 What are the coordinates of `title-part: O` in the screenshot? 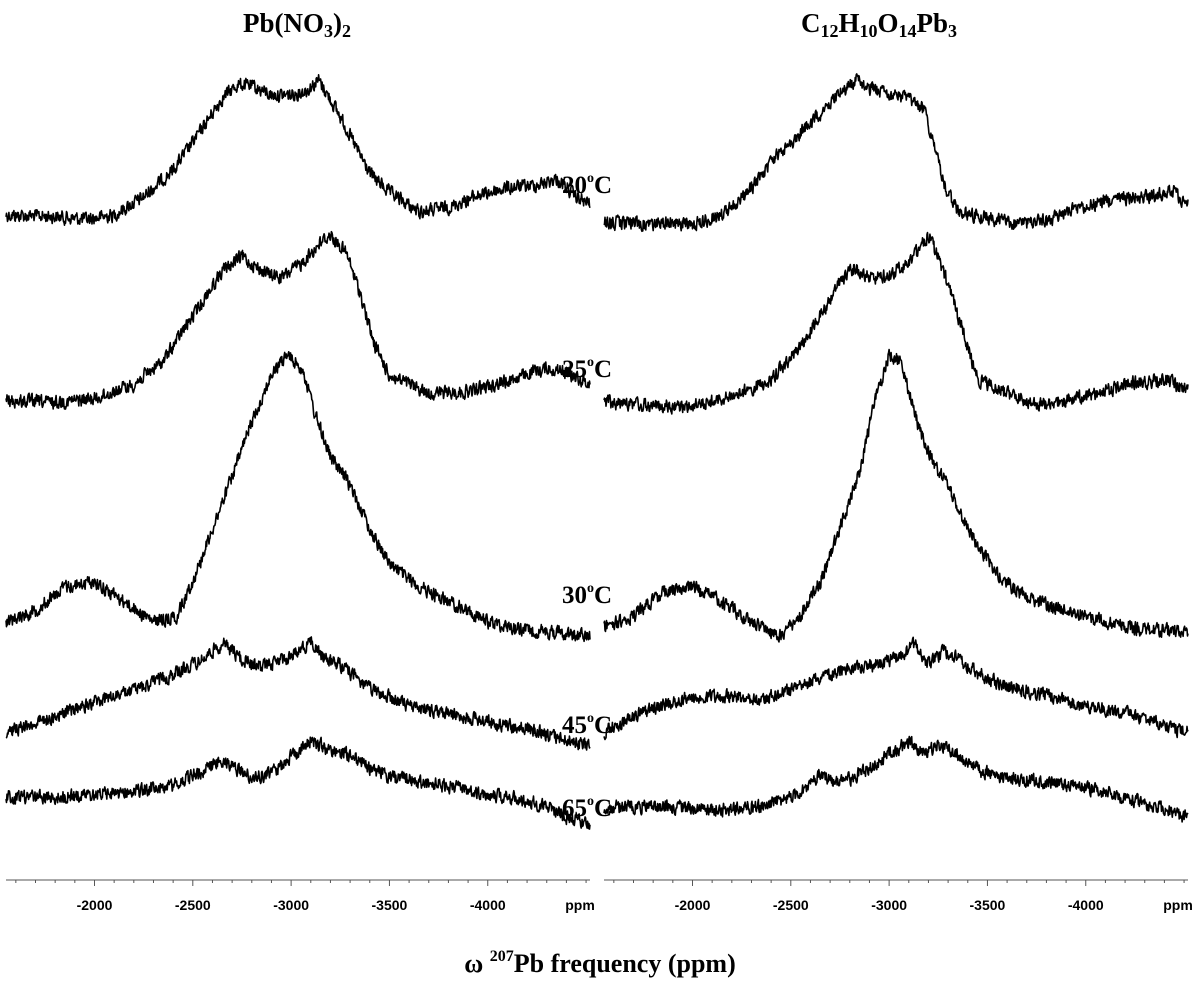 It's located at (888, 23).